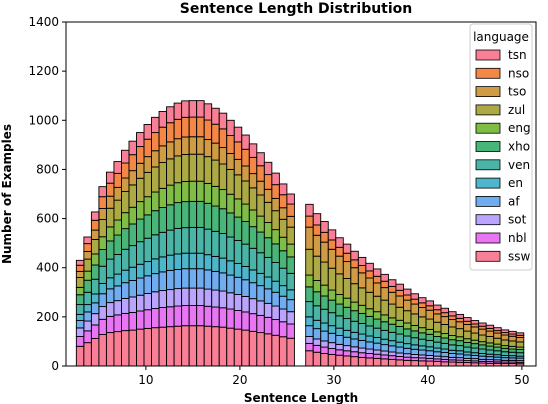  What do you see at coordinates (514, 201) in the screenshot?
I see `legend-label-af: af` at bounding box center [514, 201].